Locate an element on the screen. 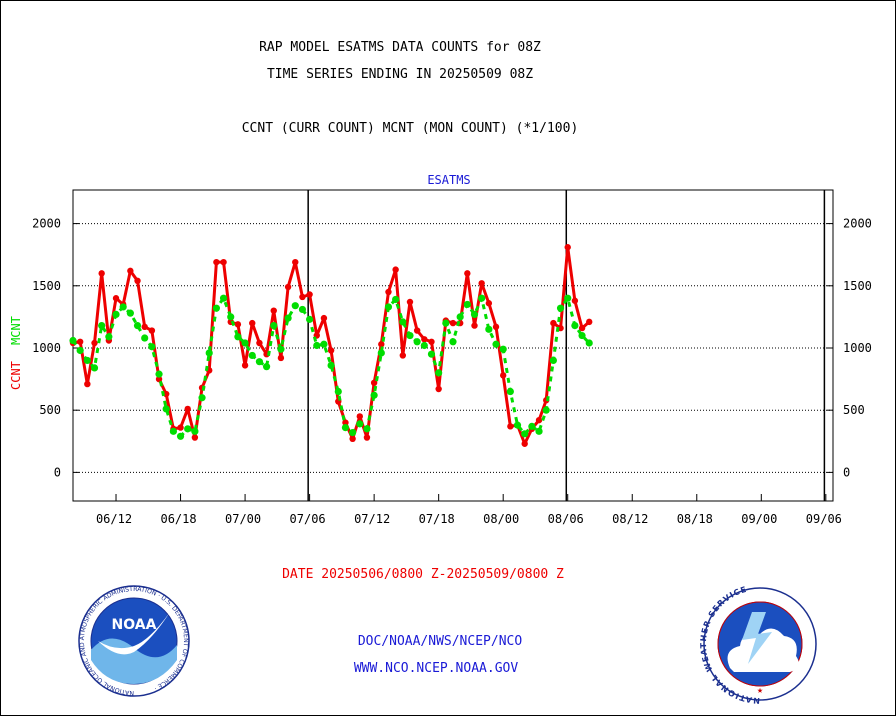 Image resolution: width=896 pixels, height=716 pixels. y-tick-label-right: 1000 is located at coordinates (857, 348).